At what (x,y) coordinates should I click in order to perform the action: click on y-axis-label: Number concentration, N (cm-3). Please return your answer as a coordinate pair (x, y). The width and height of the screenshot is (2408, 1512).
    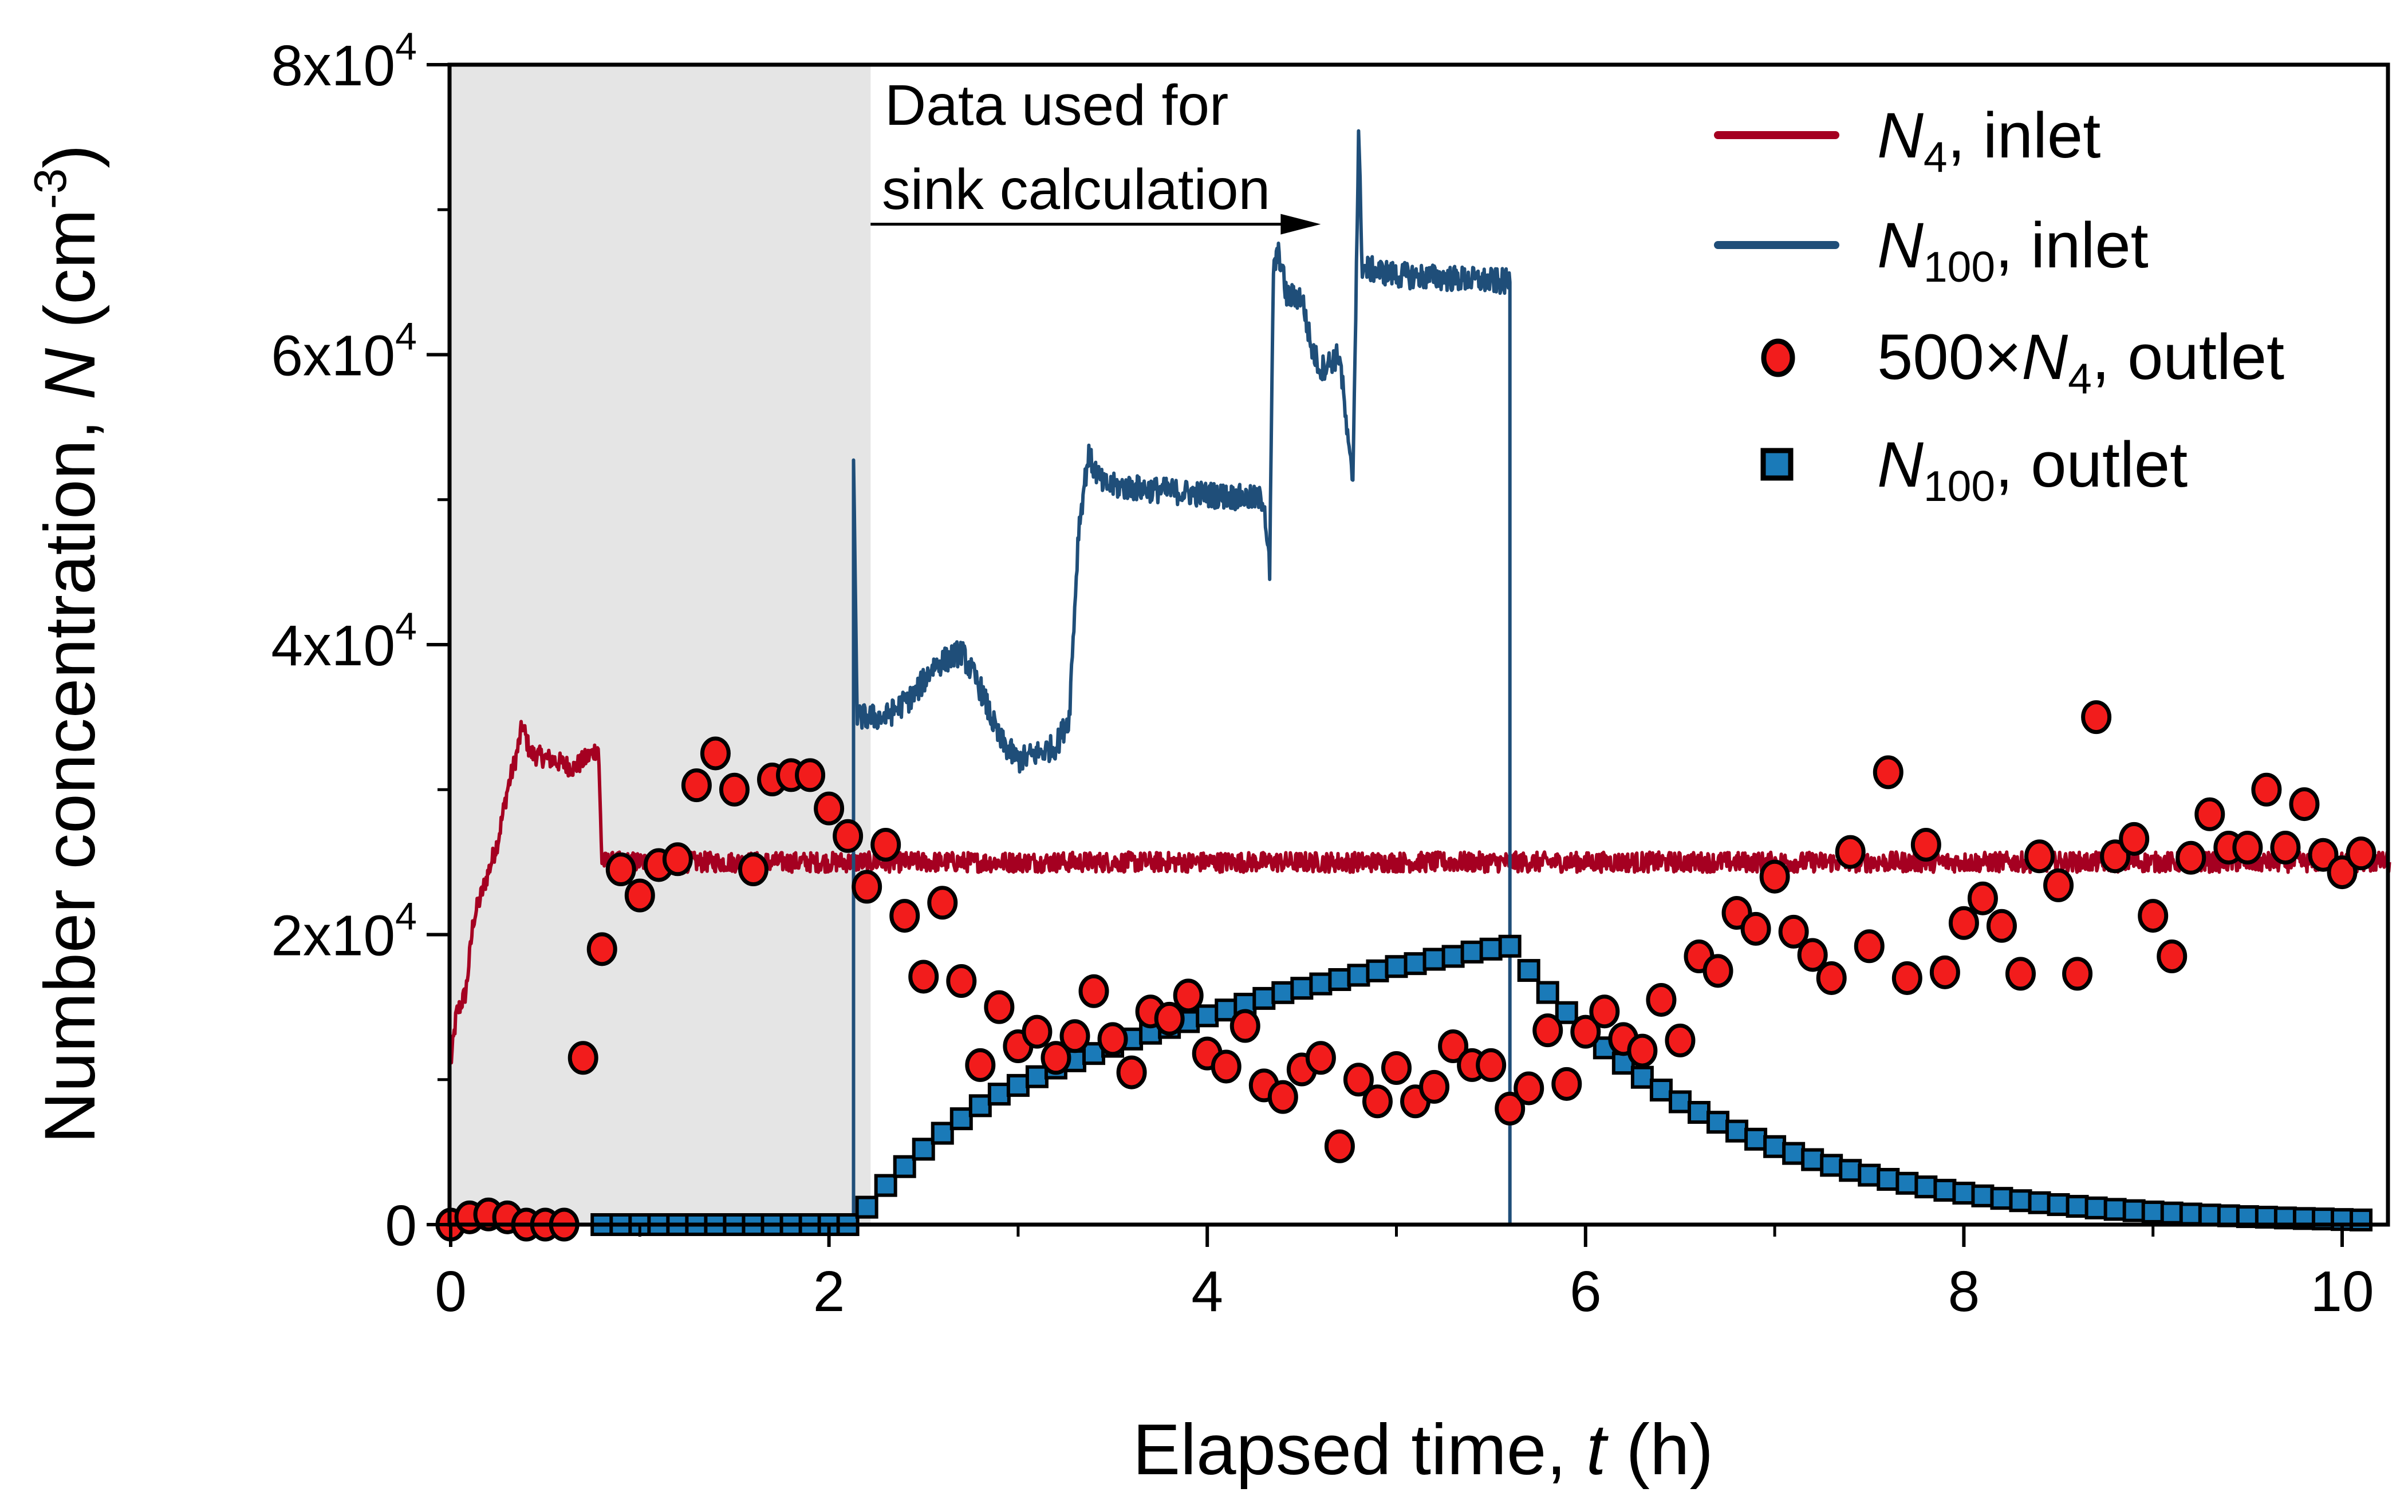
    Looking at the image, I should click on (67, 643).